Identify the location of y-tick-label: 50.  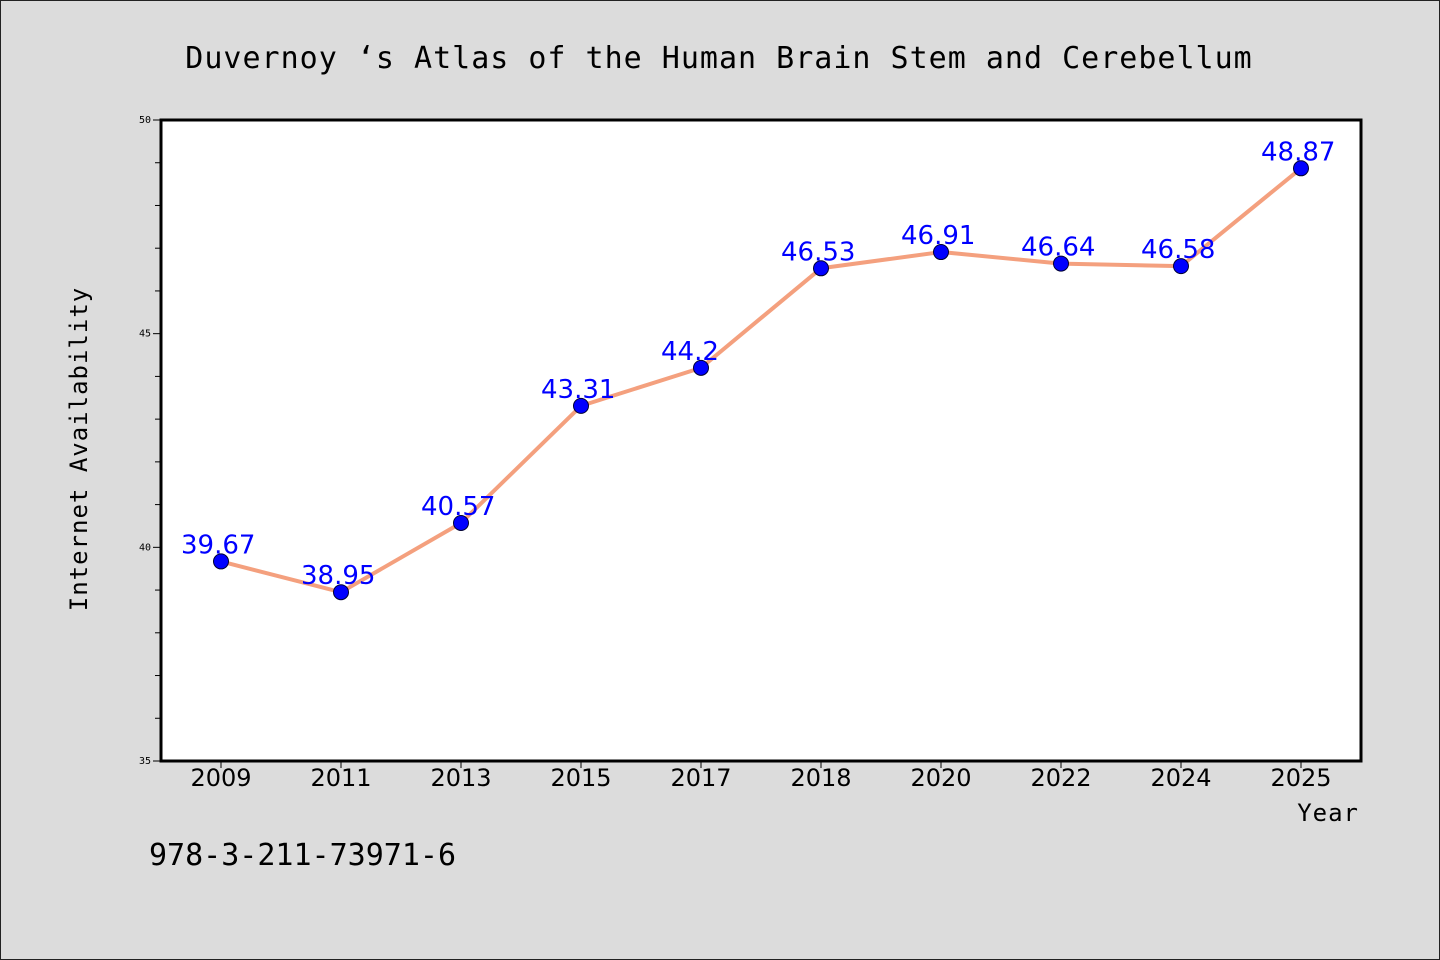
(145, 120).